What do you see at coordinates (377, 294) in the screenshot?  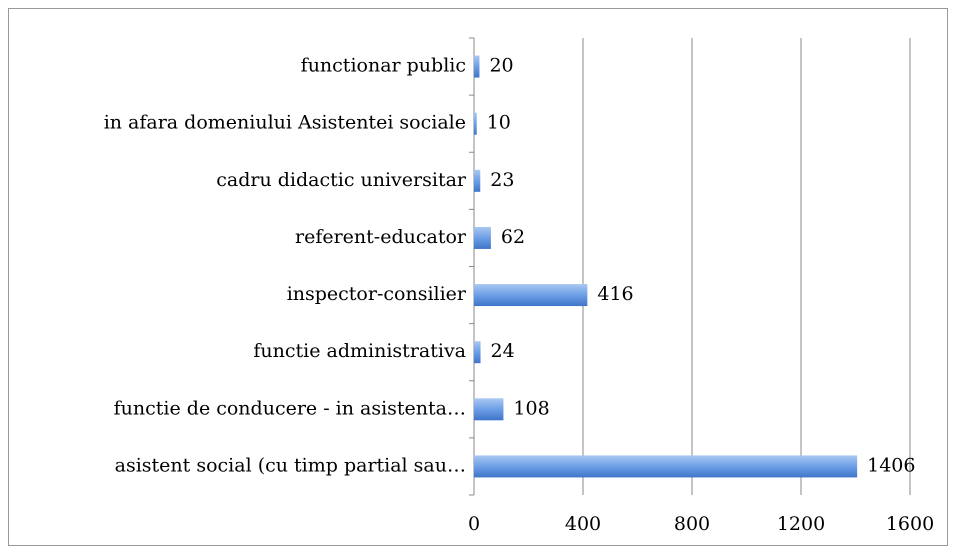 I see `y-tick-label: inspector-consilier` at bounding box center [377, 294].